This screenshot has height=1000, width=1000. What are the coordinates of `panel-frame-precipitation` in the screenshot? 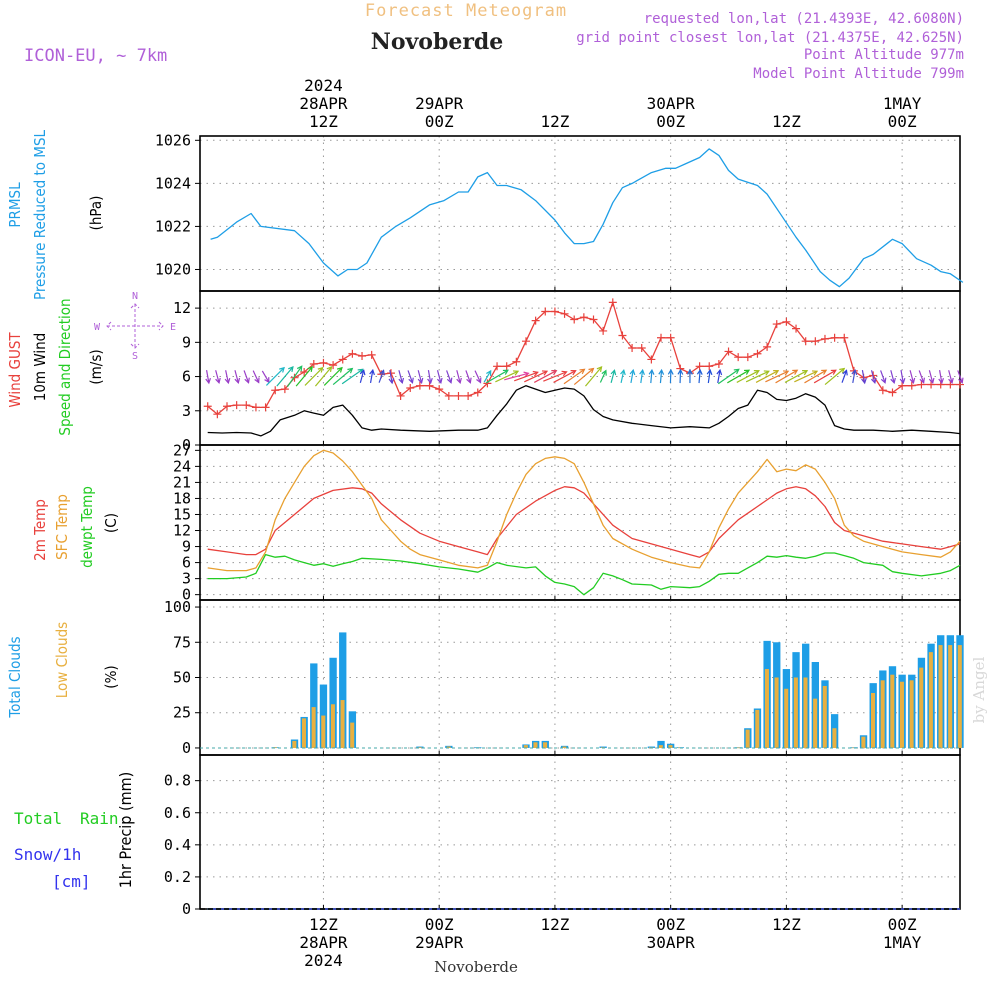 It's located at (580, 832).